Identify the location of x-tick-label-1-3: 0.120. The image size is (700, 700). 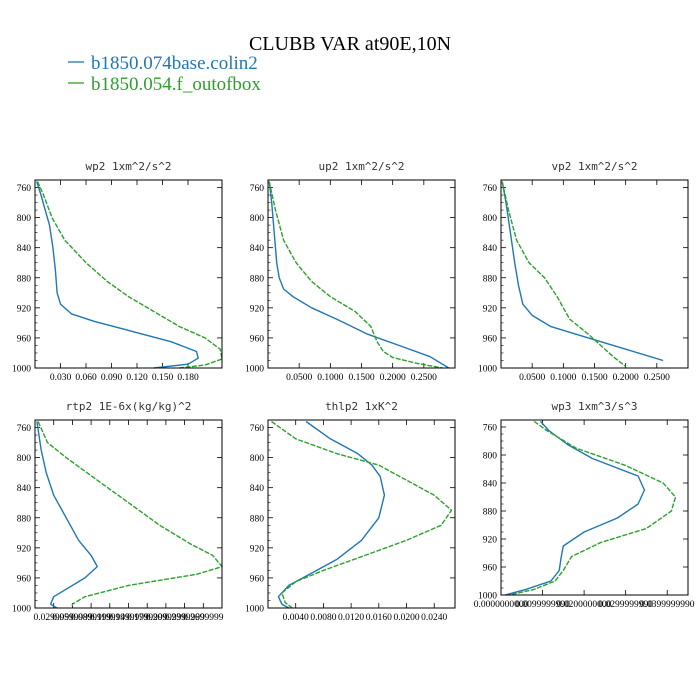
(137, 378).